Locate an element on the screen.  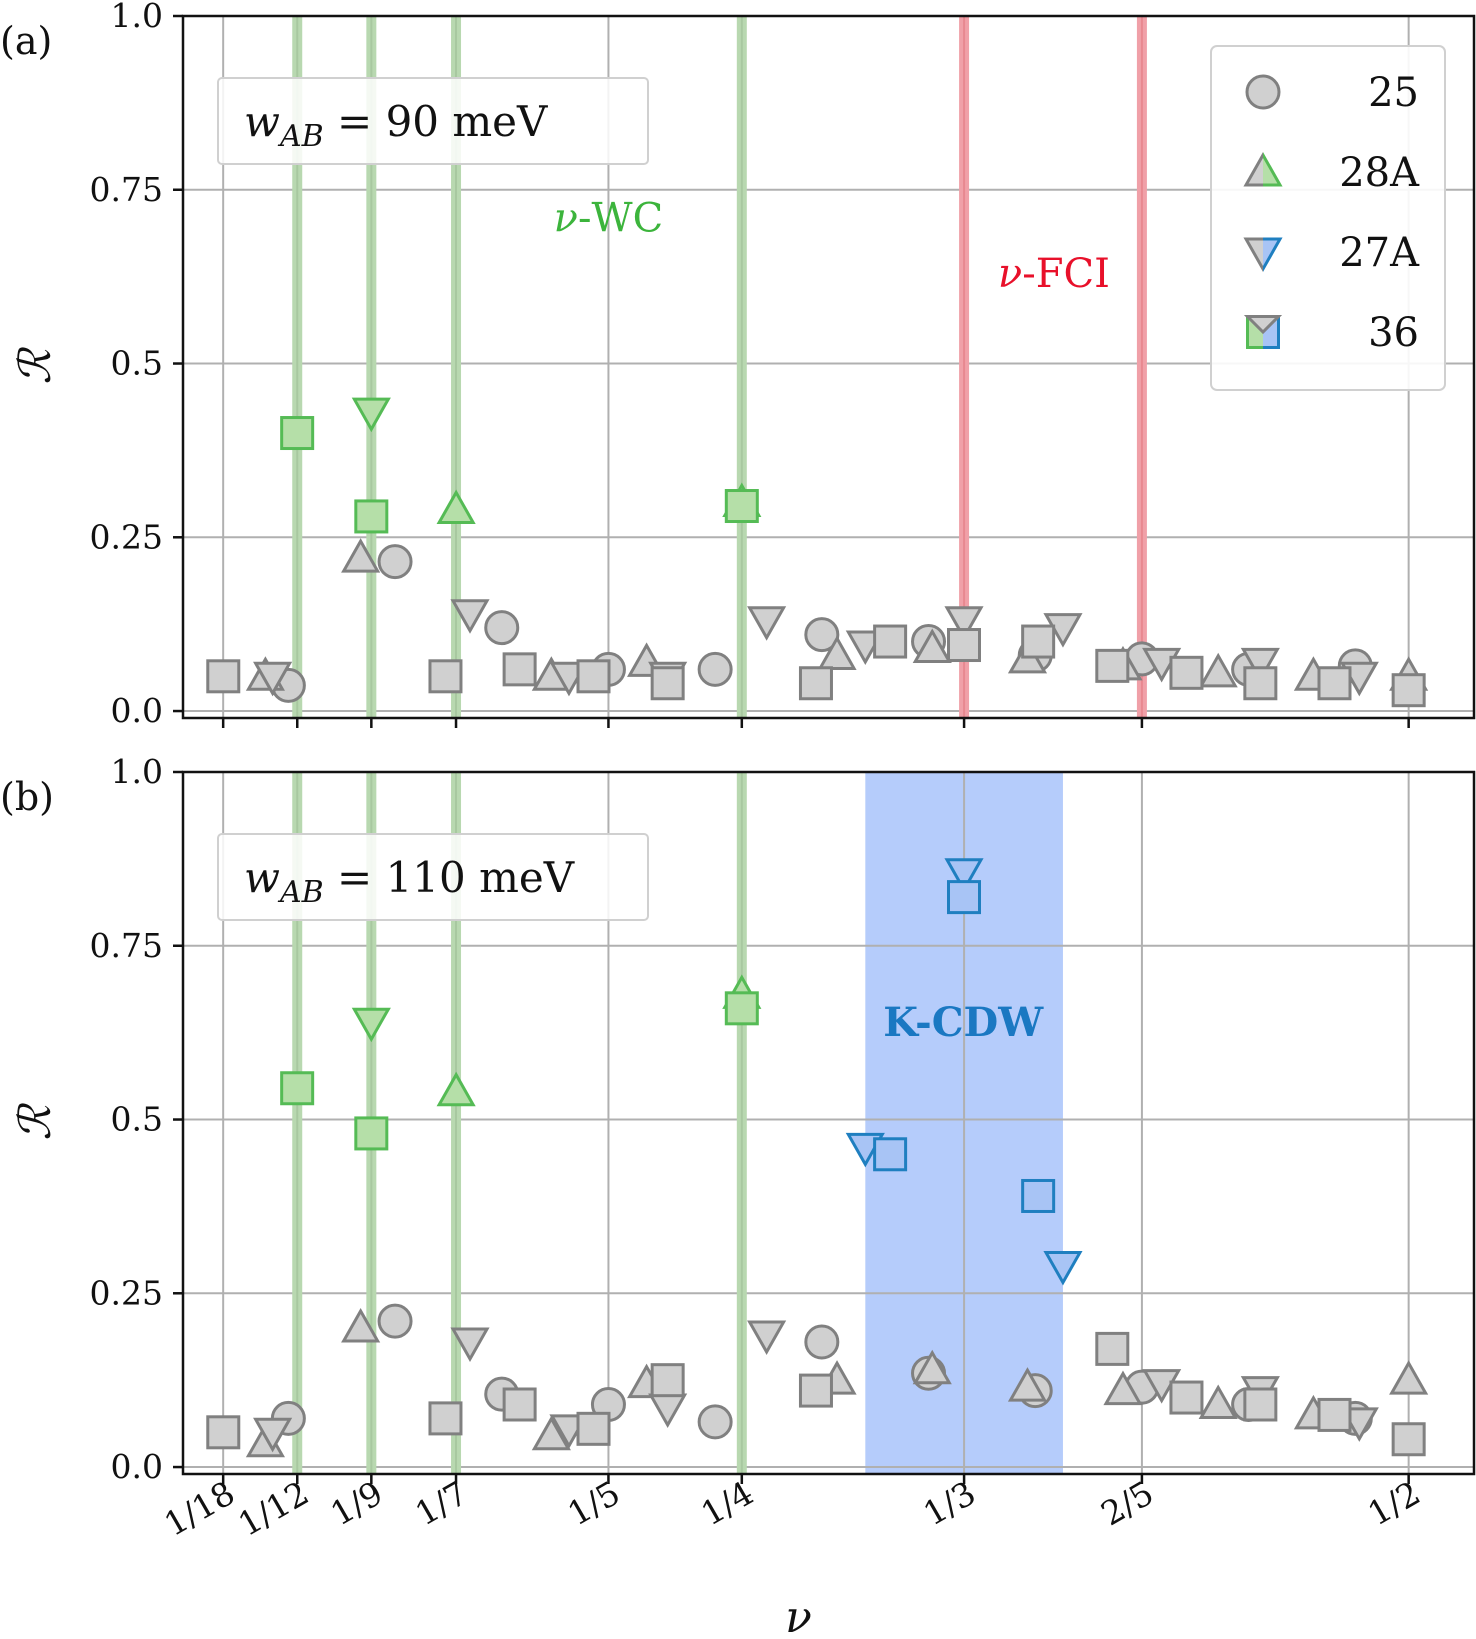
annotation-rest: -WC is located at coordinates (620, 218).